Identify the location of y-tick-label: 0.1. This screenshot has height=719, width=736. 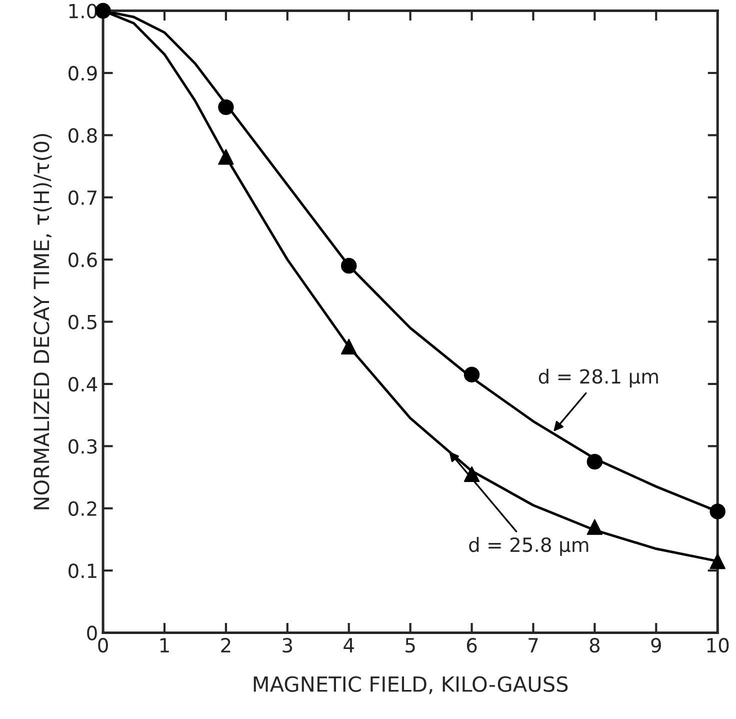
(82, 570).